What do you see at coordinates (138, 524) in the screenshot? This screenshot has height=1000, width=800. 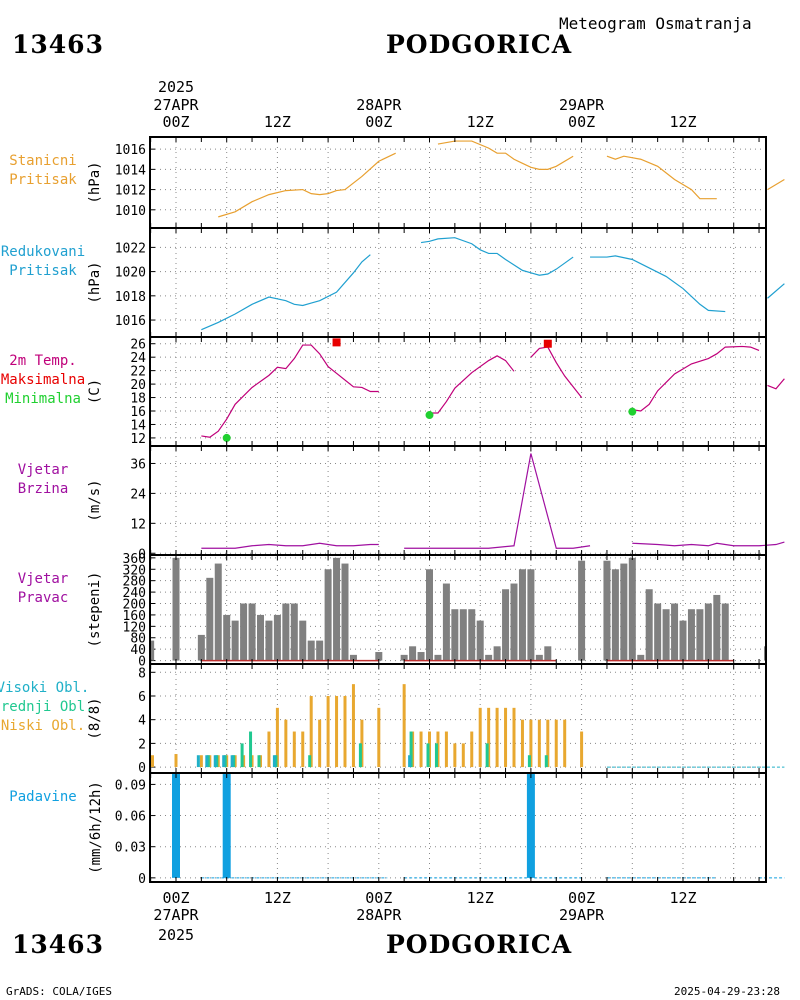 I see `y-tick-label: 12` at bounding box center [138, 524].